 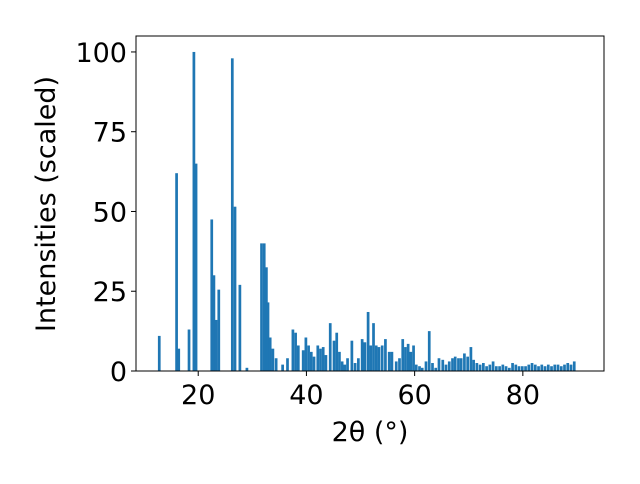 I want to click on y-axis-label: Intensities (scaled), so click(x=46, y=204).